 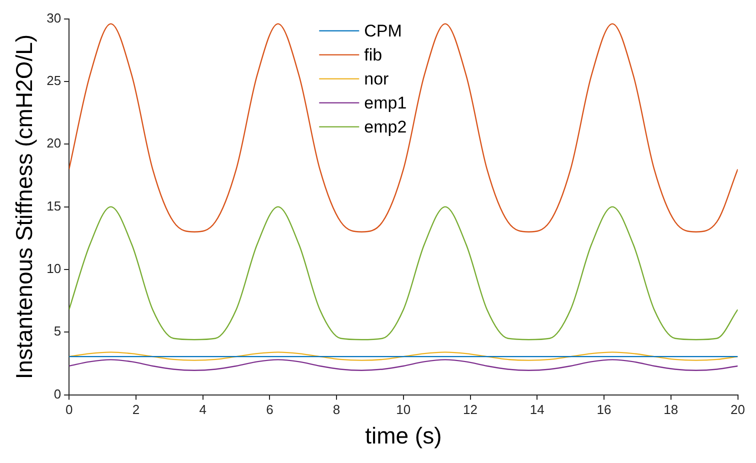 What do you see at coordinates (385, 126) in the screenshot?
I see `legend-label: emp2` at bounding box center [385, 126].